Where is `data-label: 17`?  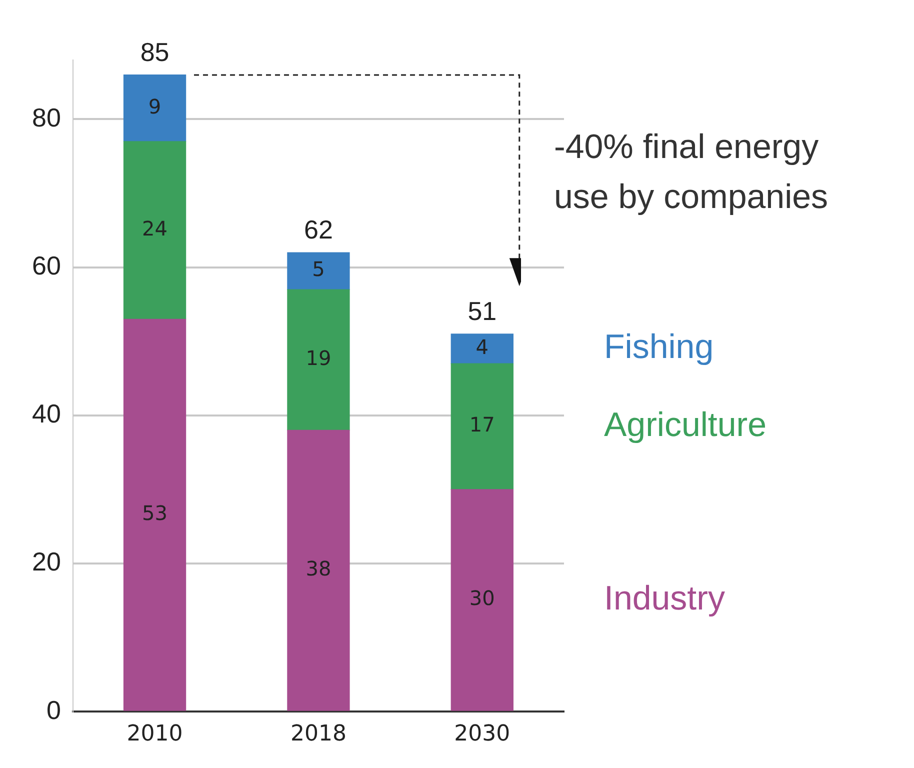 data-label: 17 is located at coordinates (482, 424).